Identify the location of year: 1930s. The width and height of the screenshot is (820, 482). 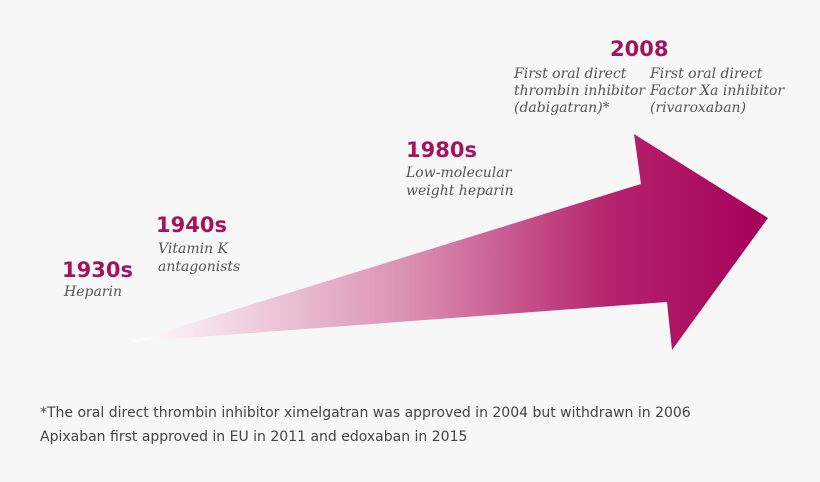
(97, 270).